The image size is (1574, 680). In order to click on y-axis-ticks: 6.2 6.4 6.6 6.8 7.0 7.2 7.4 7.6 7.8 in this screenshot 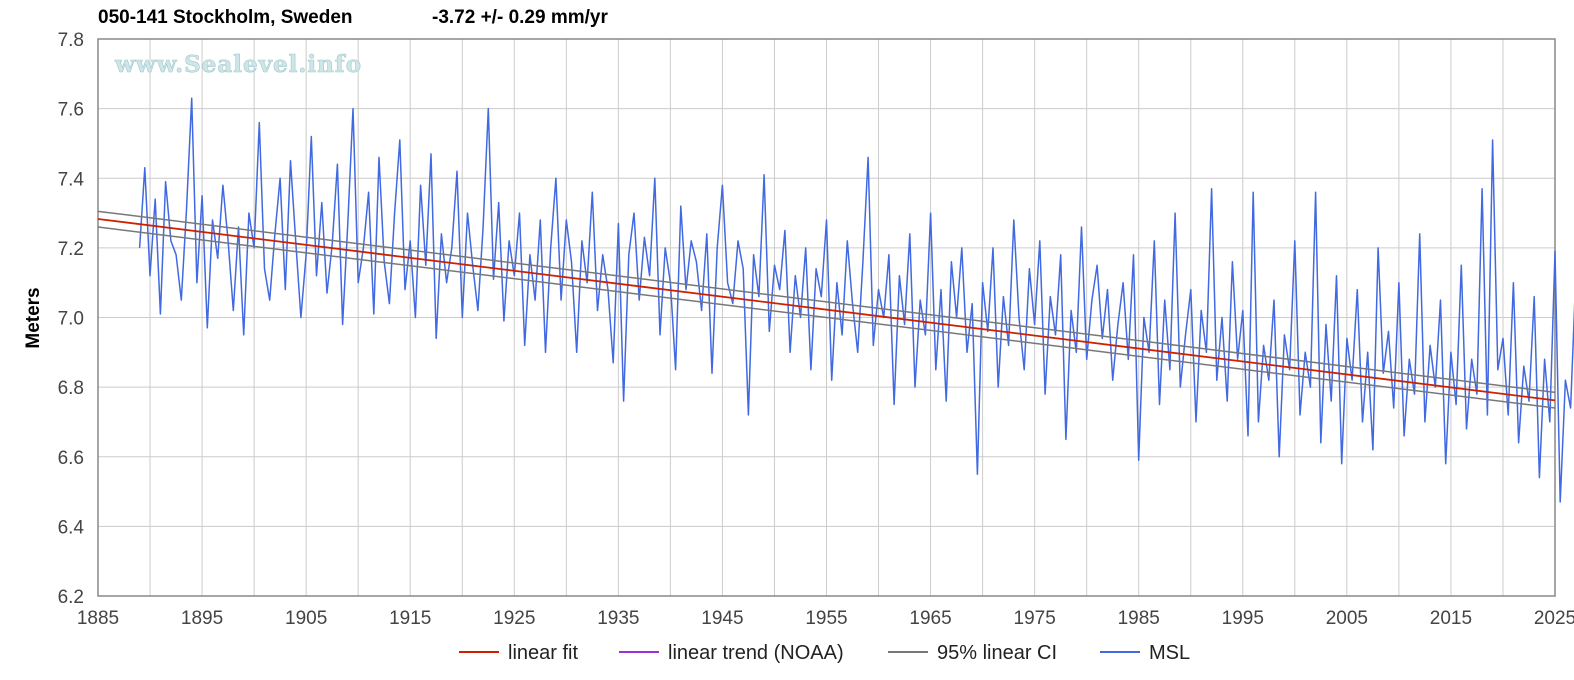, I will do `click(71, 319)`.